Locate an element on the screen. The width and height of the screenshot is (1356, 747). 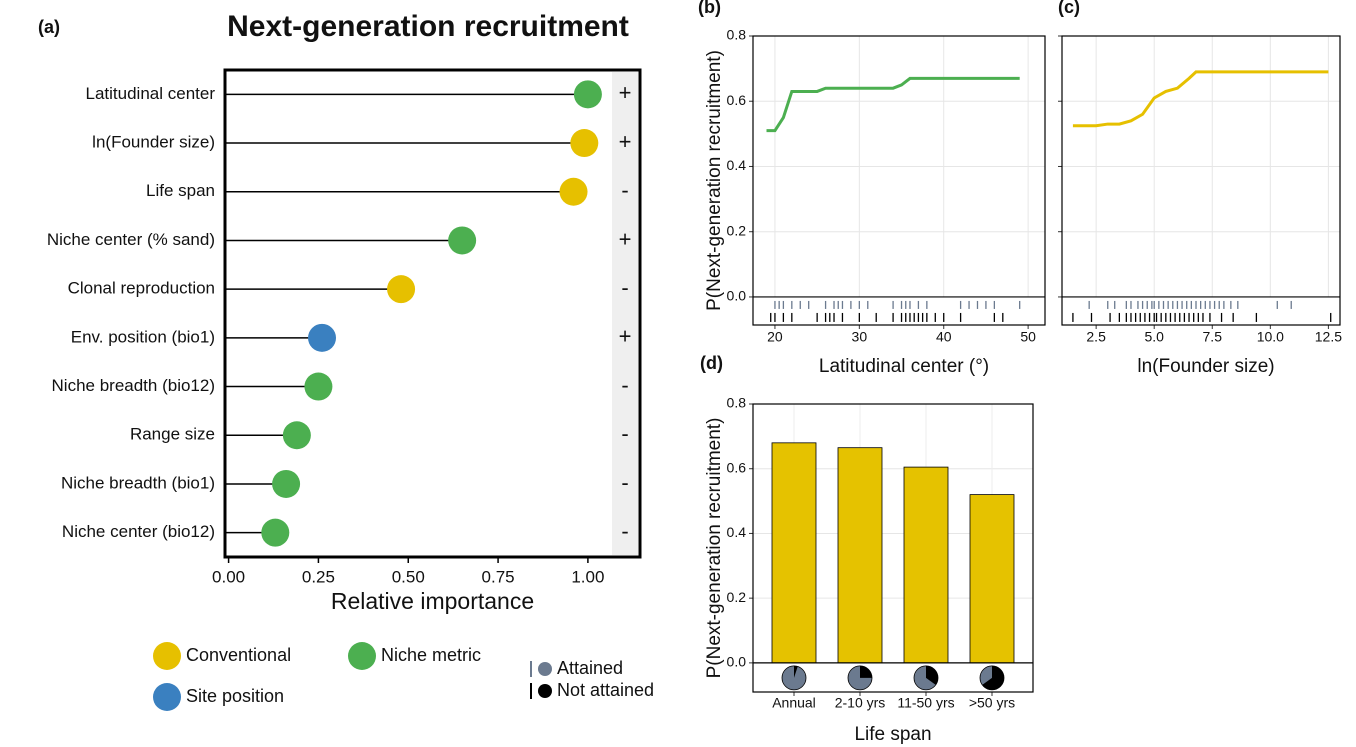
x-tick-label: 2.5 is located at coordinates (1096, 337).